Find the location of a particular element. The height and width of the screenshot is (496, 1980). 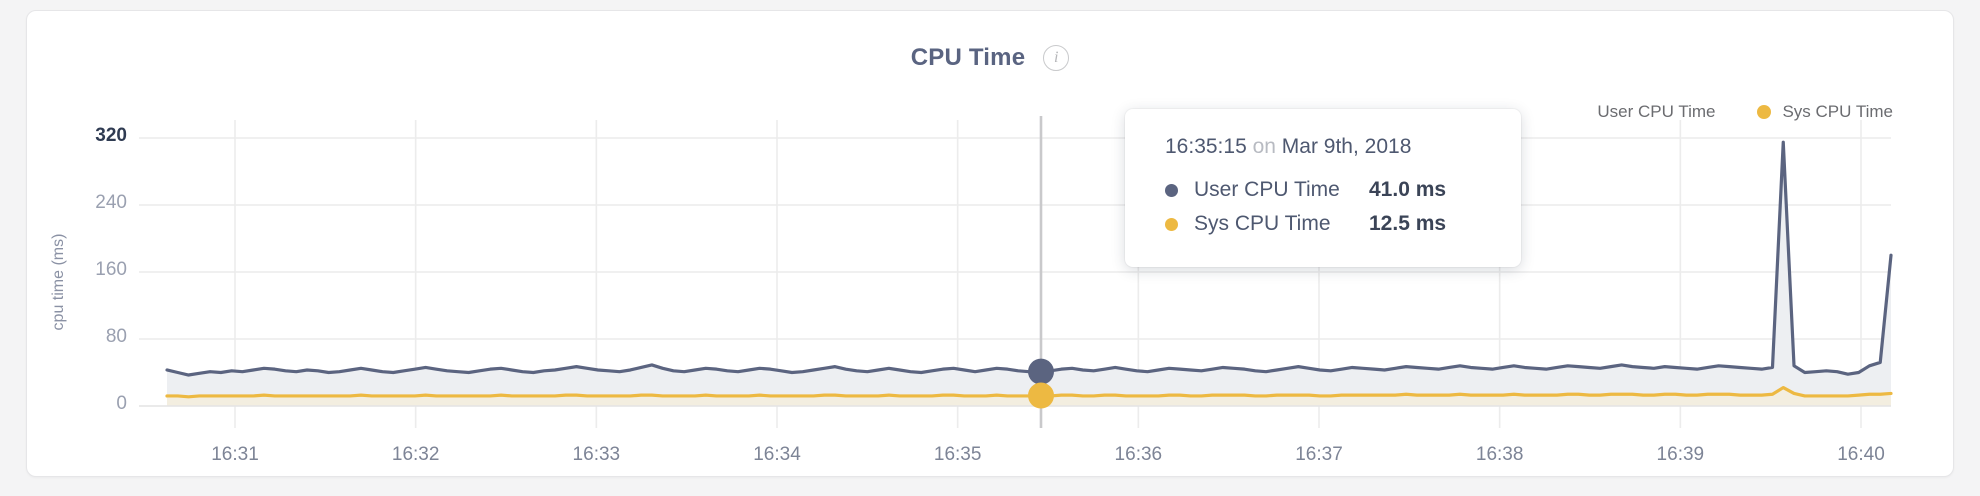

x-tick-label: 16:33 is located at coordinates (596, 454).